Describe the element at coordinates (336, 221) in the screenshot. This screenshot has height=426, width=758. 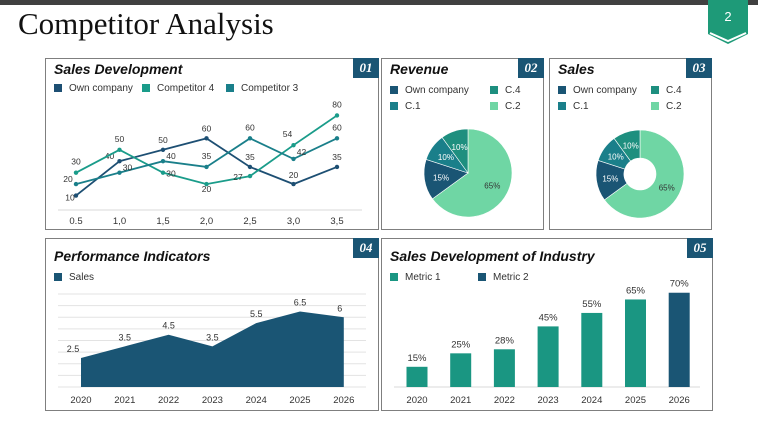
I see `x-tick-label: 3,5` at that location.